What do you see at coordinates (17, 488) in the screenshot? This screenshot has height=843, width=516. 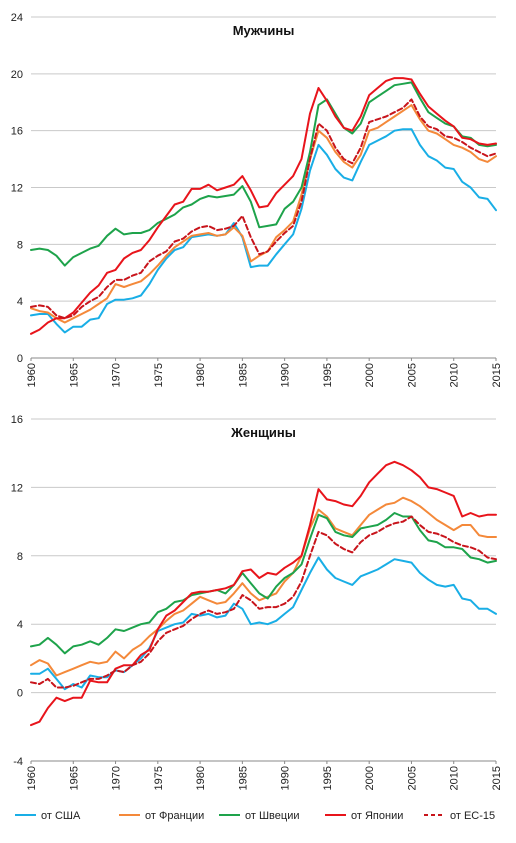 I see `women-y-tick-label: 12` at bounding box center [17, 488].